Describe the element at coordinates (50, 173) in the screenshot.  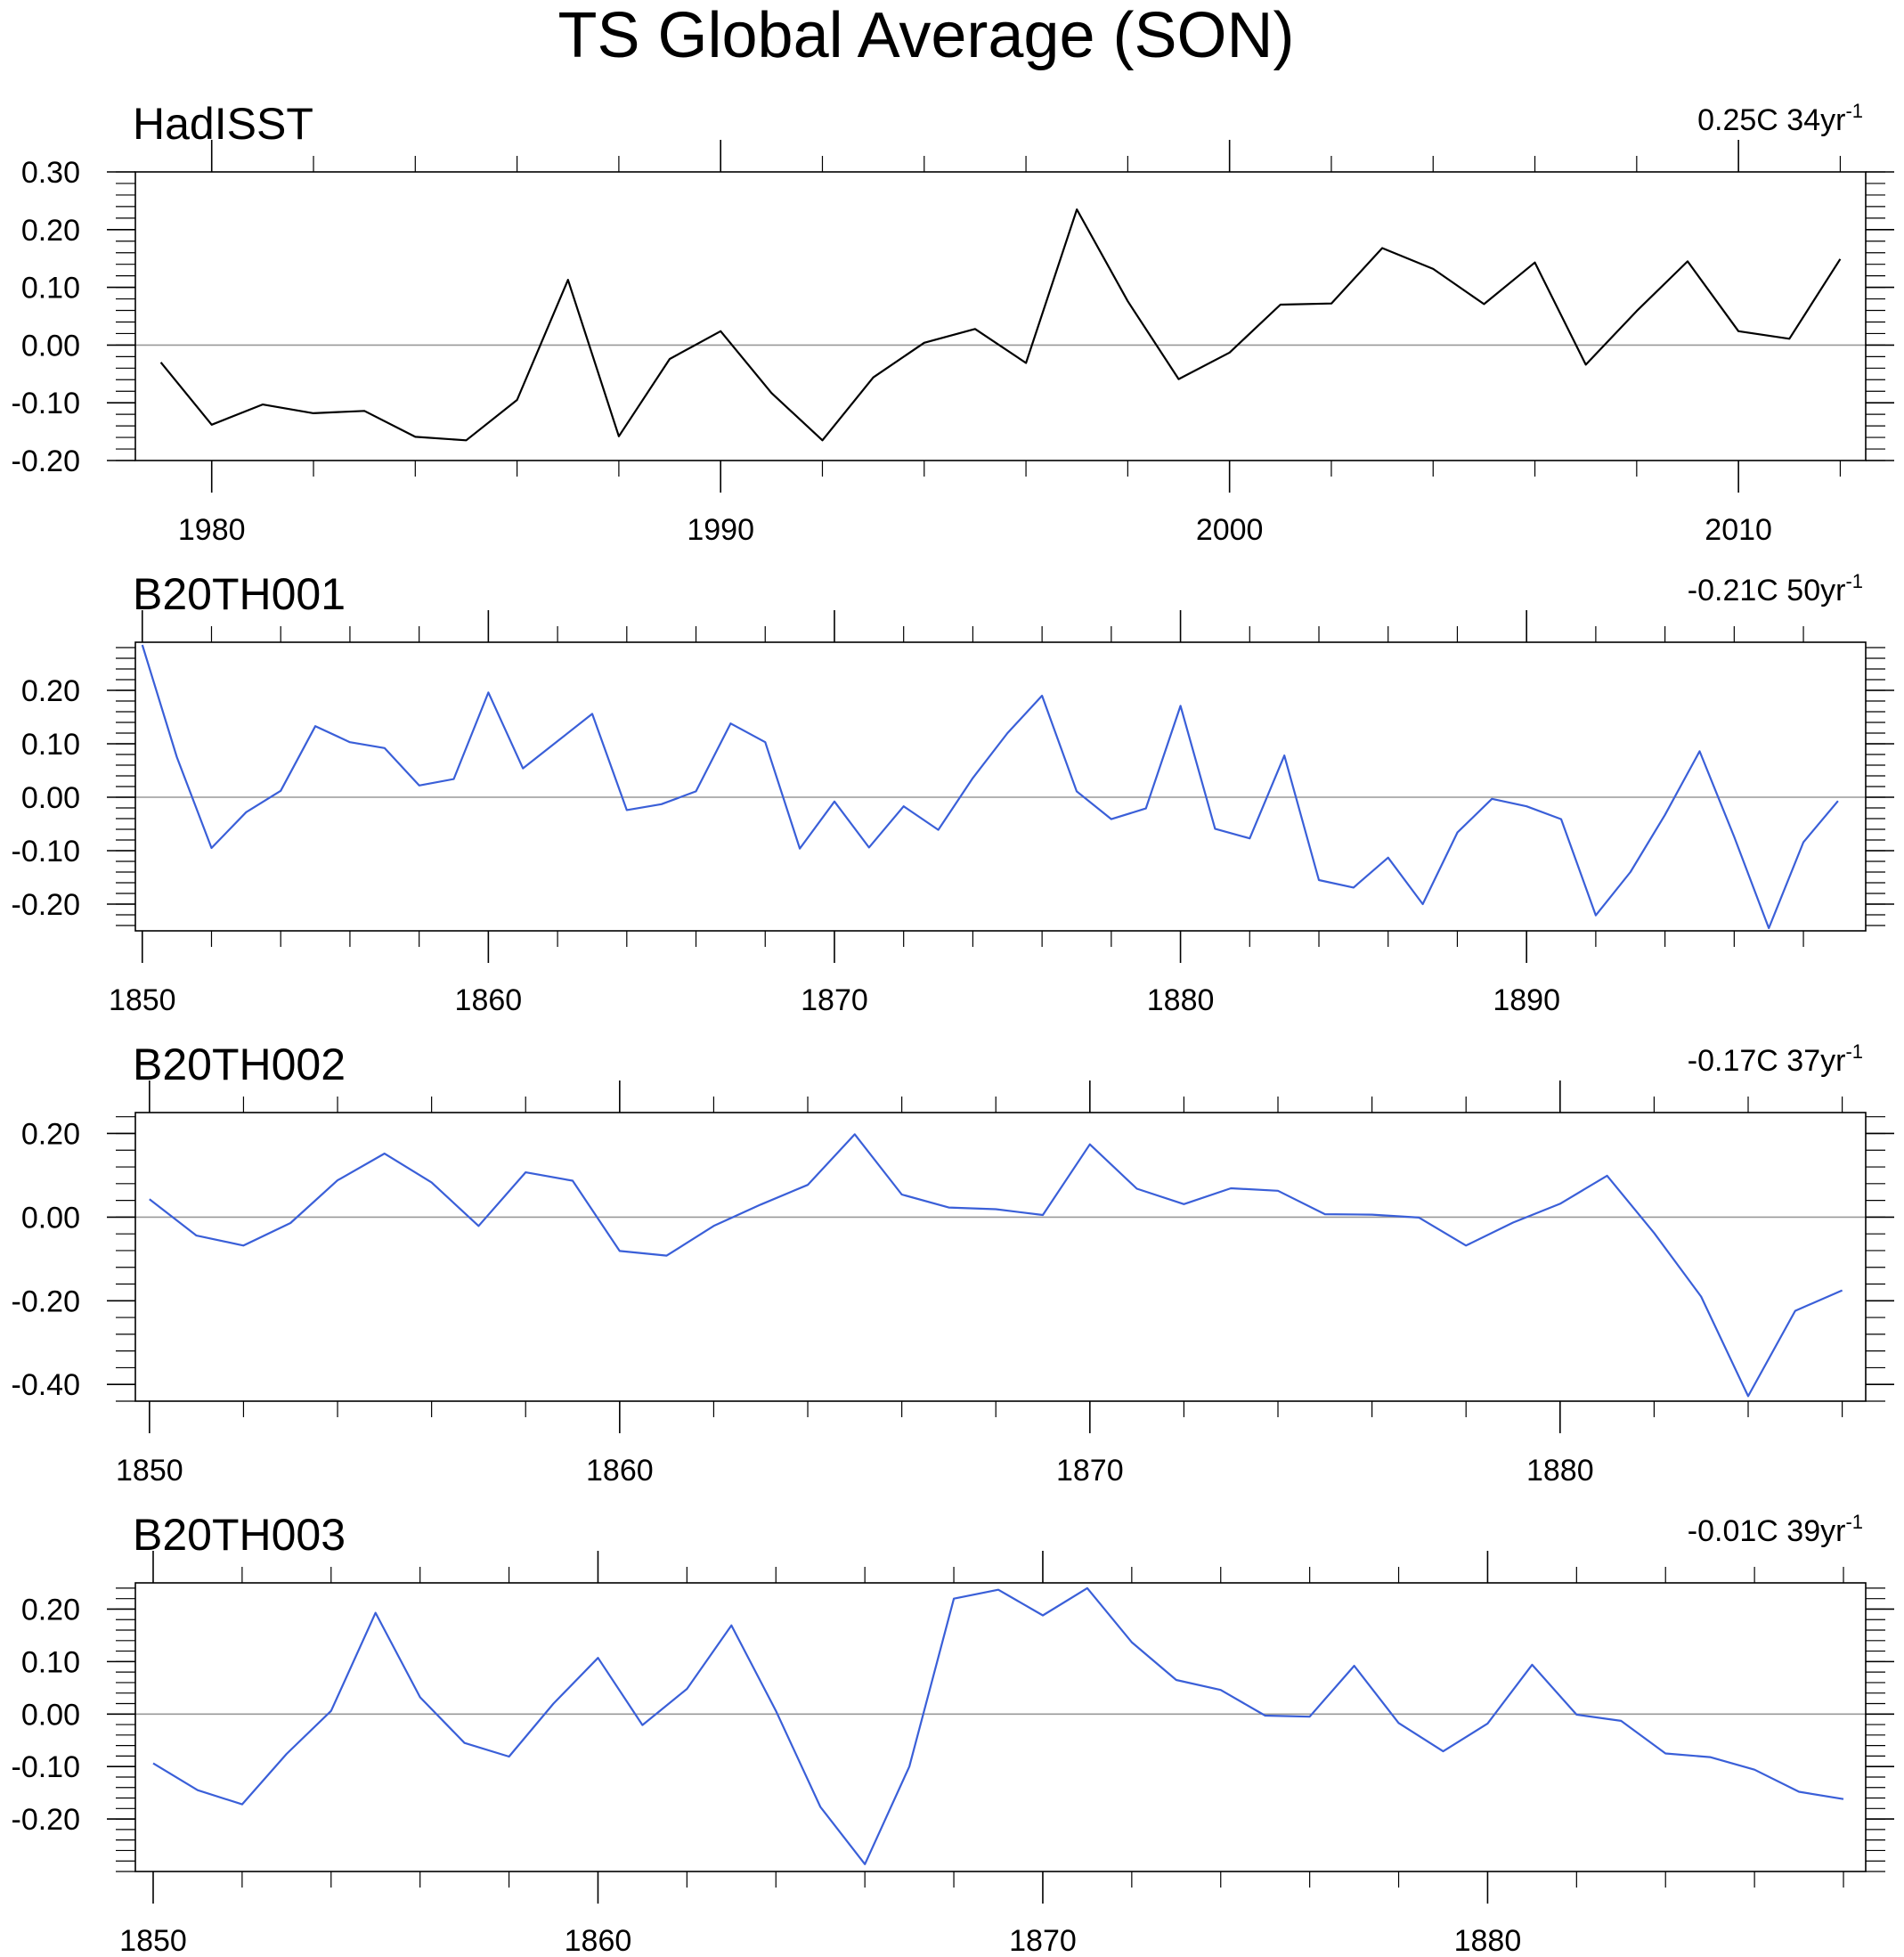
I see `y-tick-label: 0.30` at that location.